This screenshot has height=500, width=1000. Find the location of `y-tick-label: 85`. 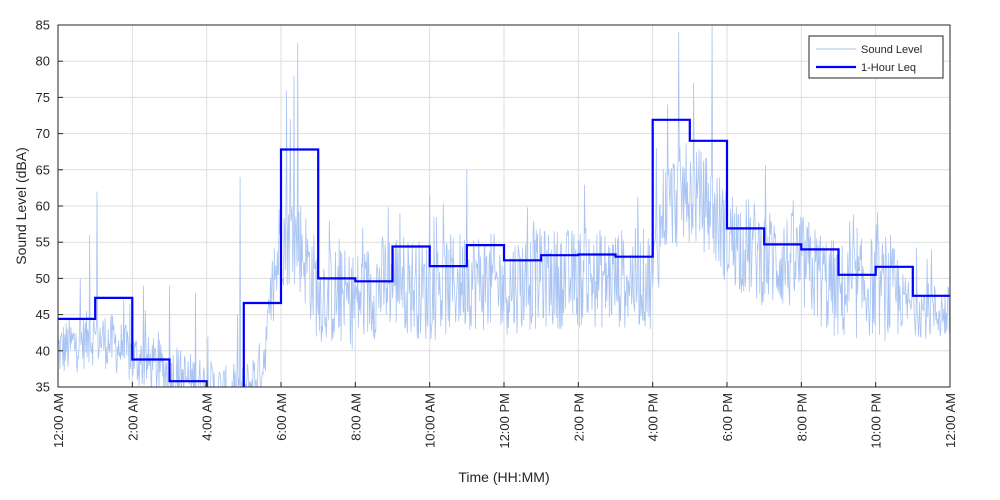

y-tick-label: 85 is located at coordinates (43, 25).